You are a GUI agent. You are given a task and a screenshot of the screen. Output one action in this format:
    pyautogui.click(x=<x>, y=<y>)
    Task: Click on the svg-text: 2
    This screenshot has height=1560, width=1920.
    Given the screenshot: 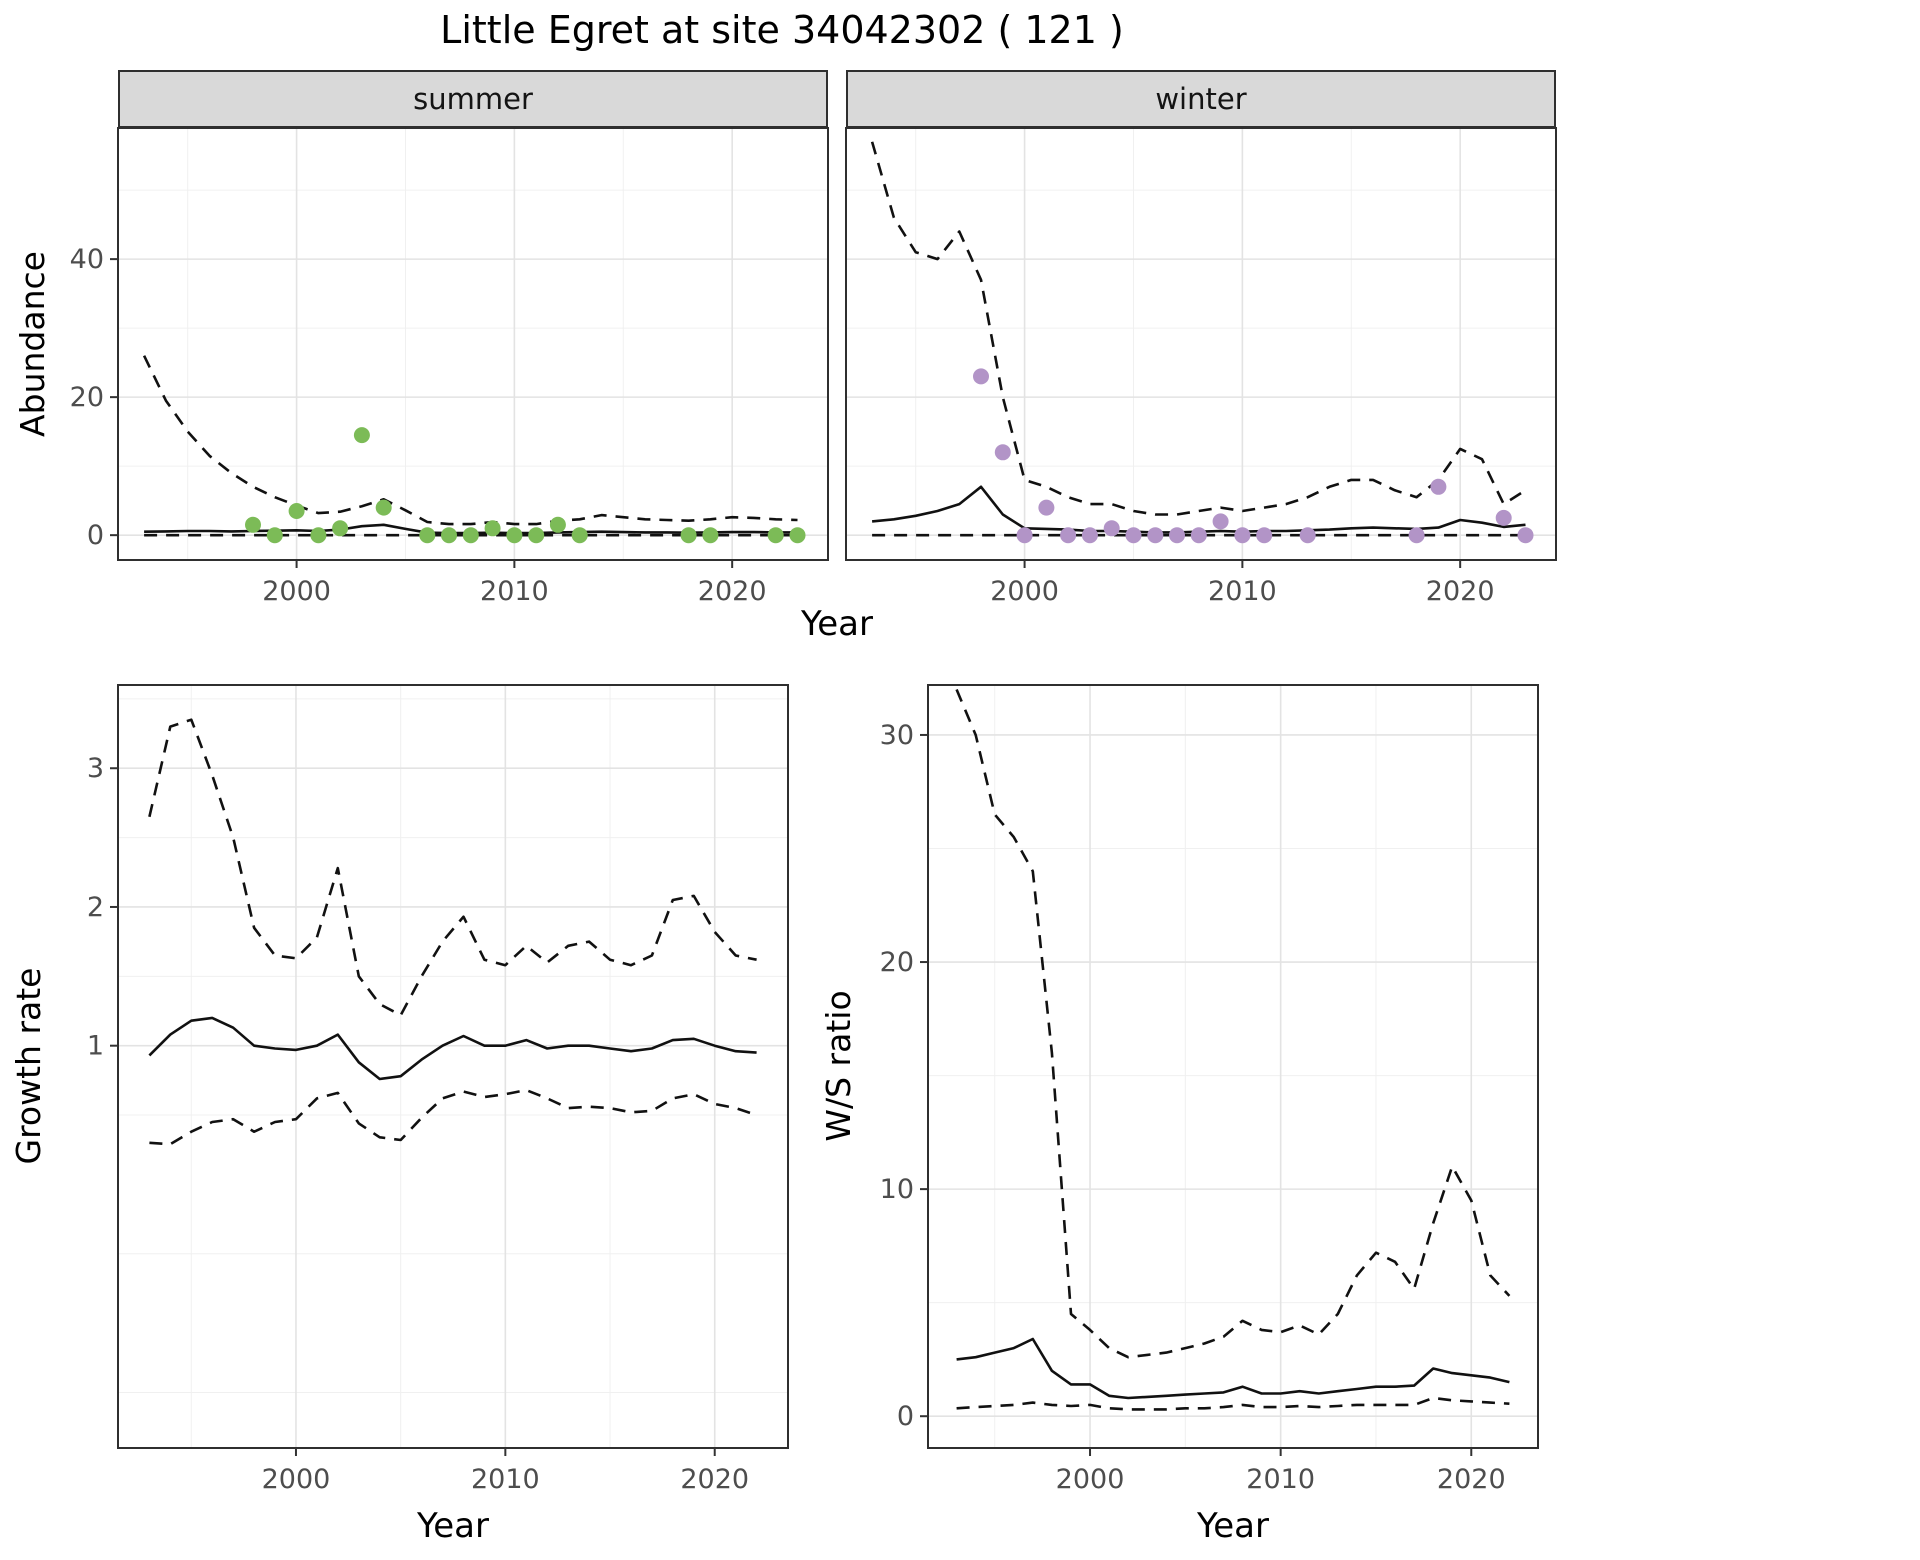 What is the action you would take?
    pyautogui.click(x=95, y=907)
    